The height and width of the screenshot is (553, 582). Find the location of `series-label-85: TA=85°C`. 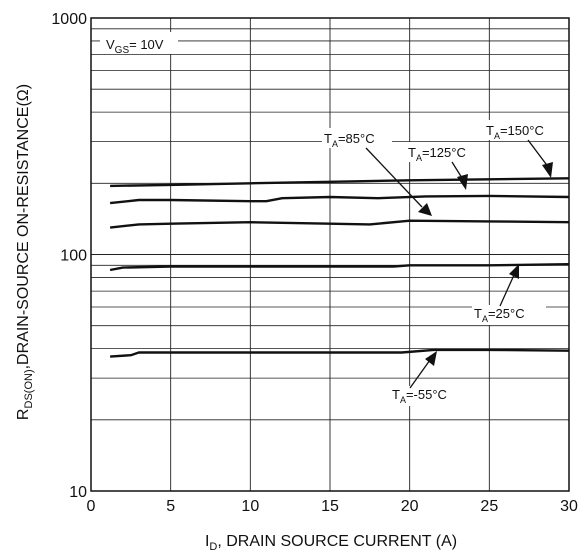

series-label-85: TA=85°C is located at coordinates (349, 140).